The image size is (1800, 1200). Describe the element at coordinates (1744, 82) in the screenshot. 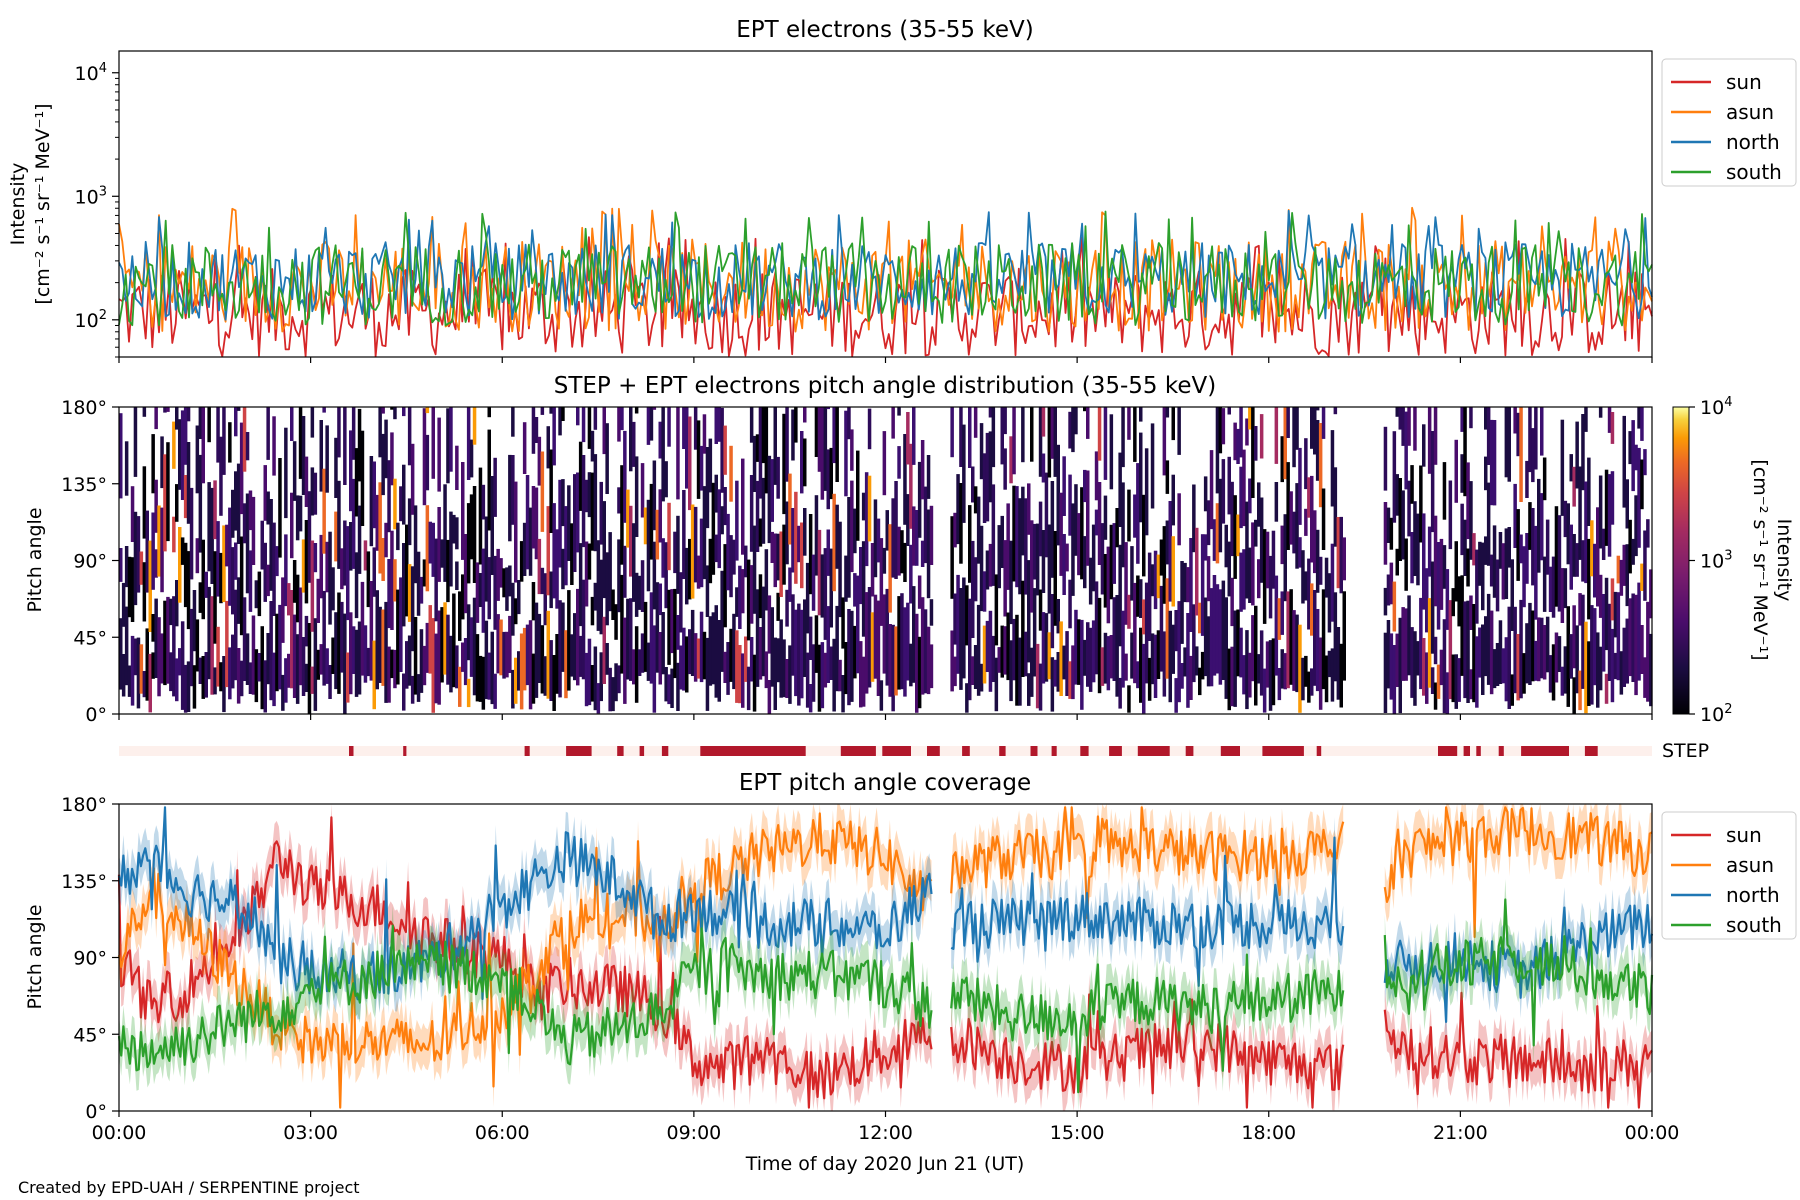

I see `intensity-legend-label-sun: sun` at that location.